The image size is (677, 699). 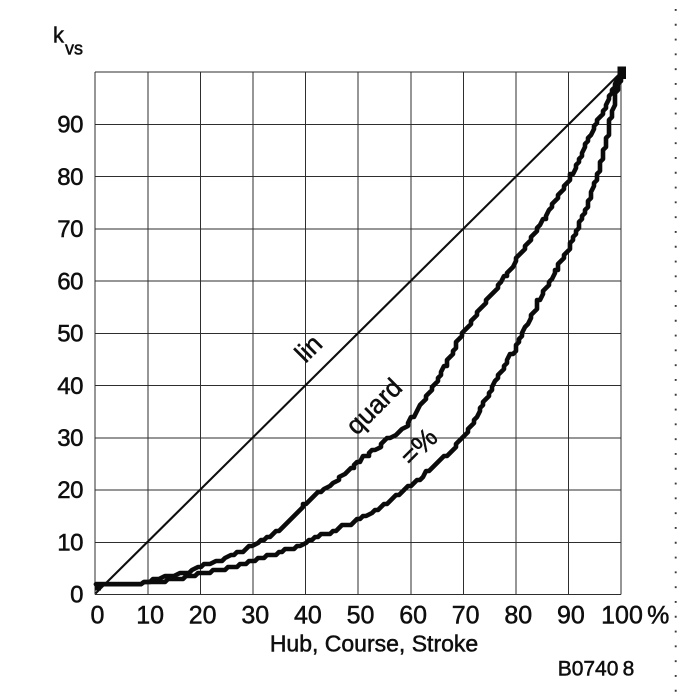 What do you see at coordinates (622, 616) in the screenshot?
I see `svg-text: 100` at bounding box center [622, 616].